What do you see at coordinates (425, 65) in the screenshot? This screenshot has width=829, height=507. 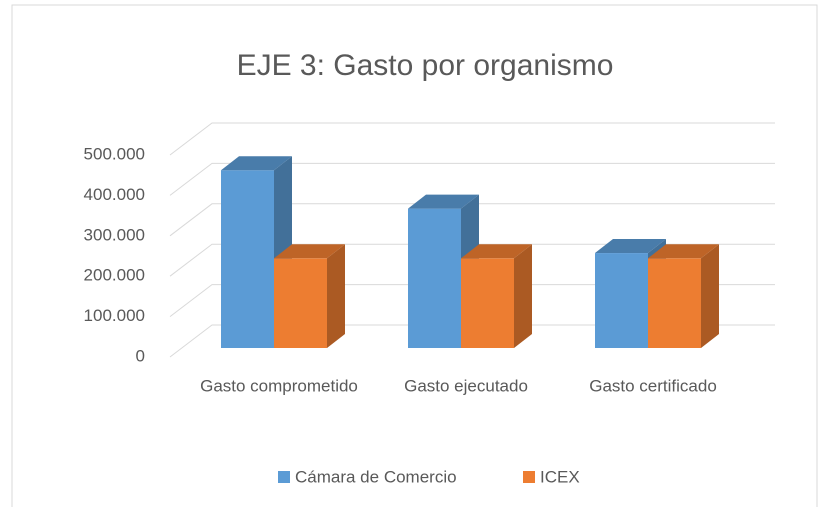 I see `chart-title: EJE 3: Gasto por organismo` at bounding box center [425, 65].